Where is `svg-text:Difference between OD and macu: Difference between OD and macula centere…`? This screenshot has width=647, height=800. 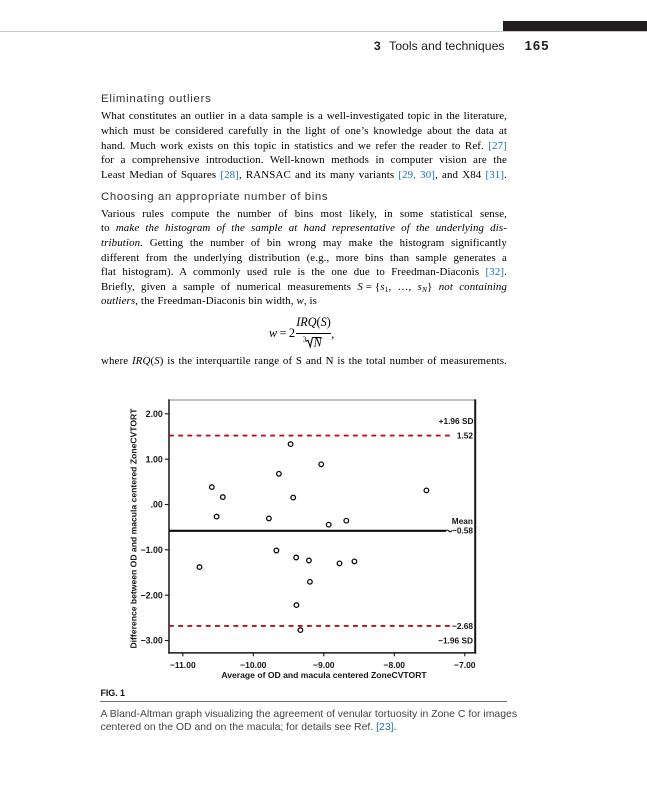
svg-text:Difference between OD and macu: Difference between OD and macula centere… is located at coordinates (134, 528).